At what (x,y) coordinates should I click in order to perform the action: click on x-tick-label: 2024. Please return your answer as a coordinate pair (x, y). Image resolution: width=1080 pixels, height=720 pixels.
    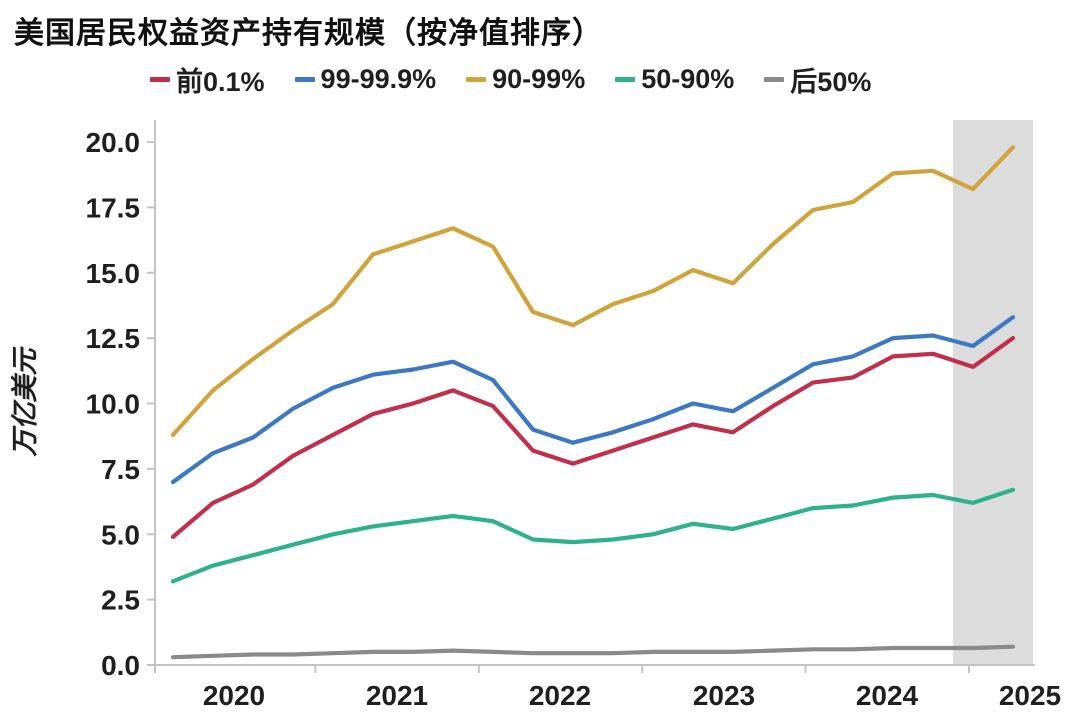
    Looking at the image, I should click on (887, 695).